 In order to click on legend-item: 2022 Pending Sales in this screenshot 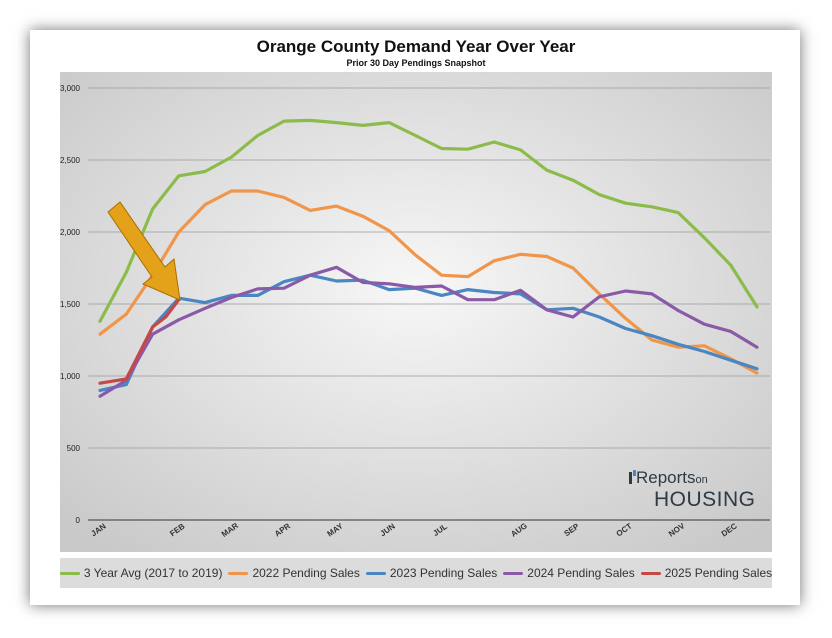, I will do `click(294, 573)`.